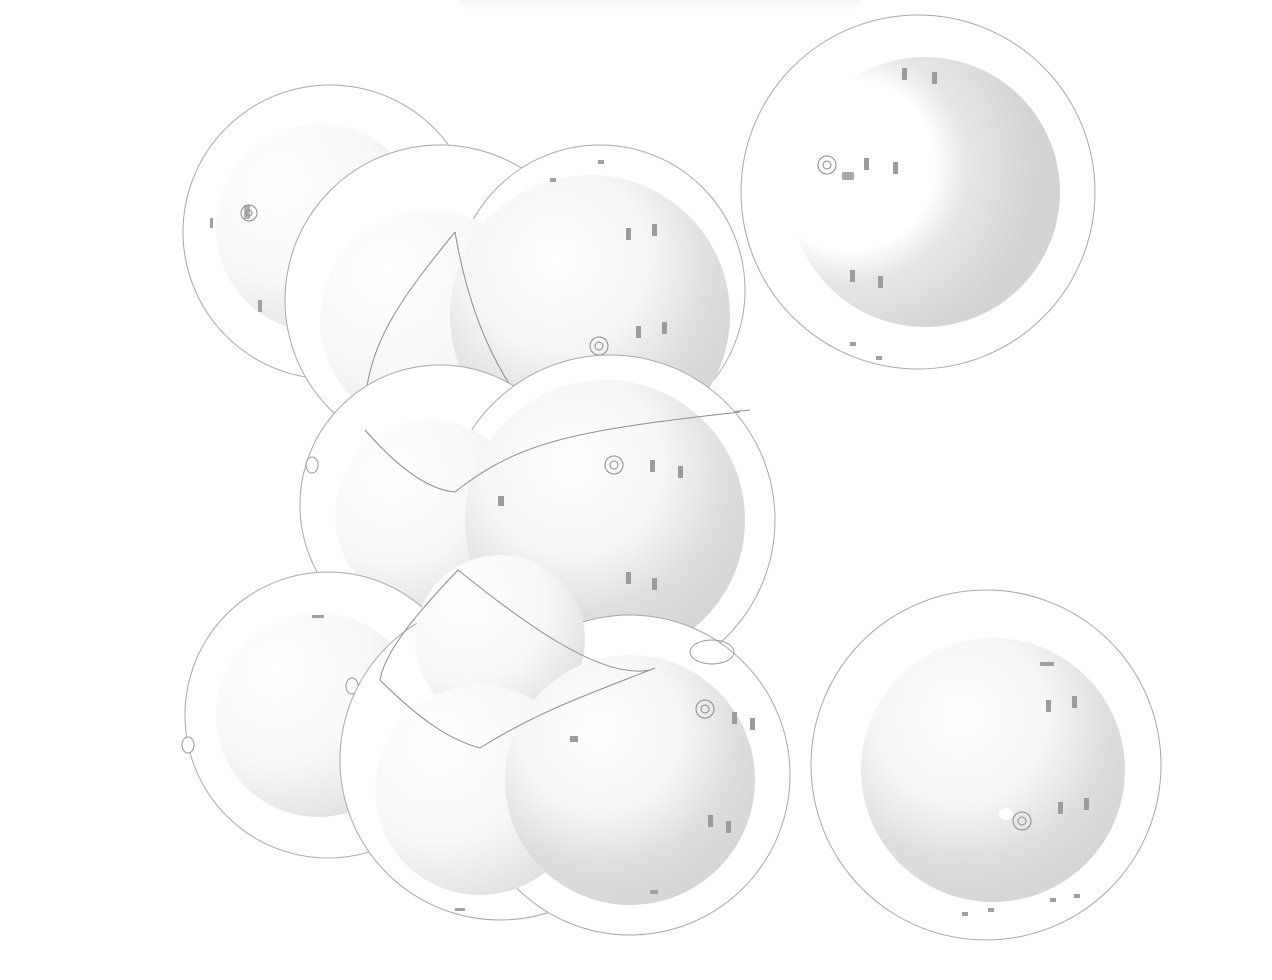 The height and width of the screenshot is (980, 1272). What do you see at coordinates (565, 745) in the screenshot?
I see `cell-bottom-center-pair` at bounding box center [565, 745].